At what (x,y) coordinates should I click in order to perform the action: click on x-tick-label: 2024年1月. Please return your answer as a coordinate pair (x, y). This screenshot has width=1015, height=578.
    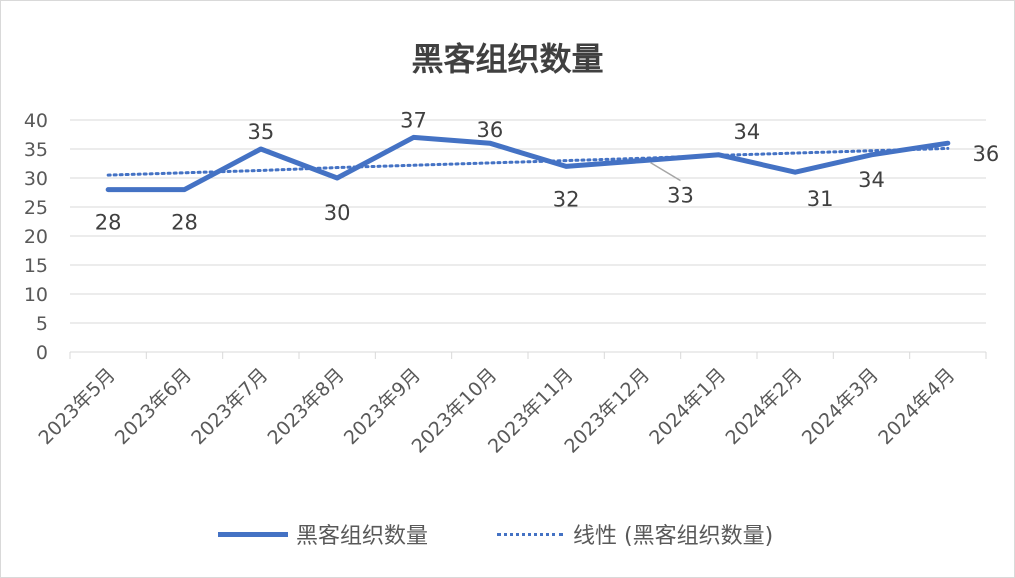
    Looking at the image, I should click on (687, 406).